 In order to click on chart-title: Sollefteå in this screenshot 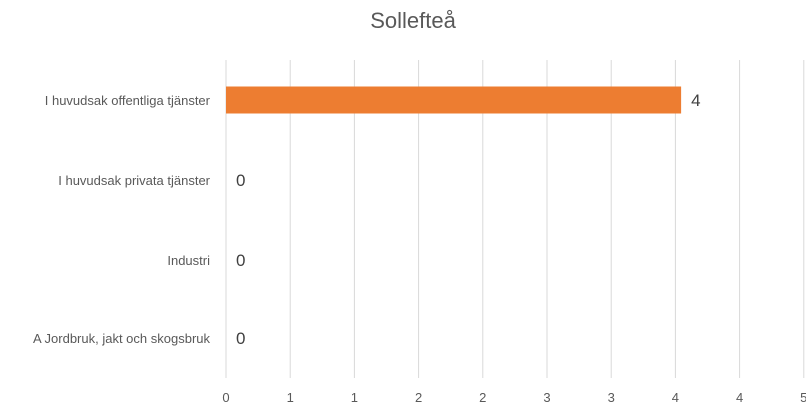, I will do `click(413, 20)`.